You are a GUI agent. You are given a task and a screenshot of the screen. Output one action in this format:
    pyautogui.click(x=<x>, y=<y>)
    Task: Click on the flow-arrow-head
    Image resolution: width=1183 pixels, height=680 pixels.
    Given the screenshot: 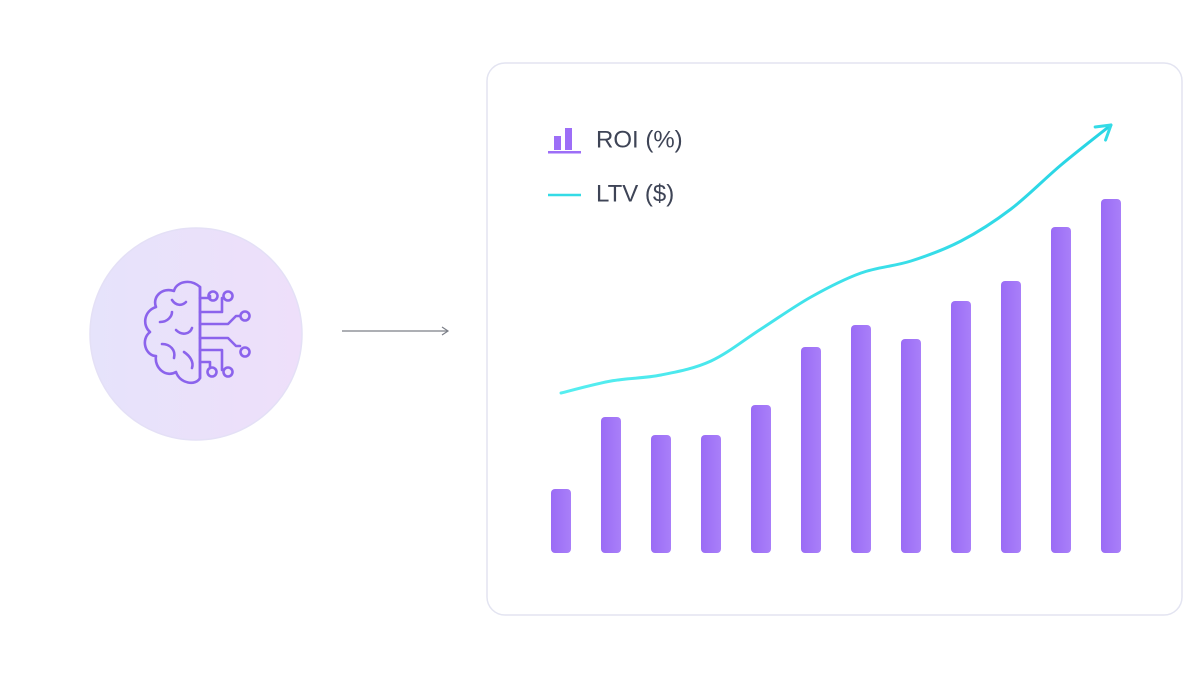 What is the action you would take?
    pyautogui.click(x=445, y=331)
    